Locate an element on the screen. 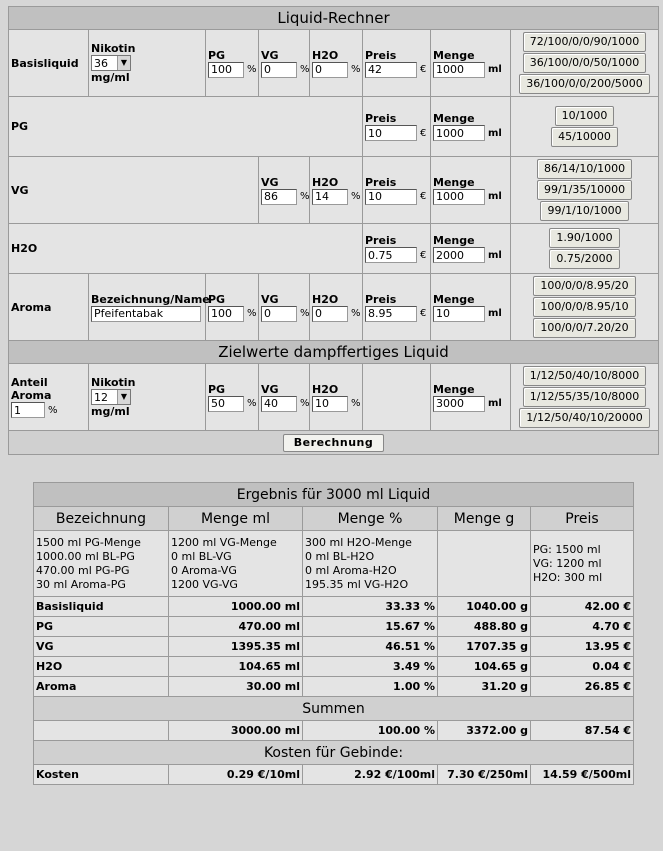  pg-preis-label: Preis is located at coordinates (381, 118).